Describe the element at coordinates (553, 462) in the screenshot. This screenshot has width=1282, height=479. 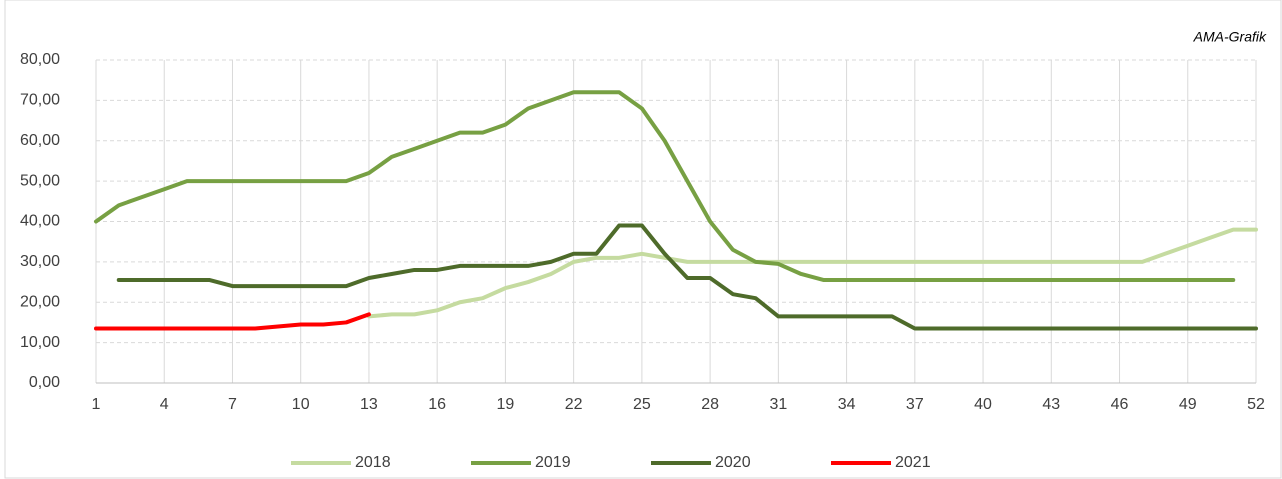
I see `legend-label: 2019` at that location.